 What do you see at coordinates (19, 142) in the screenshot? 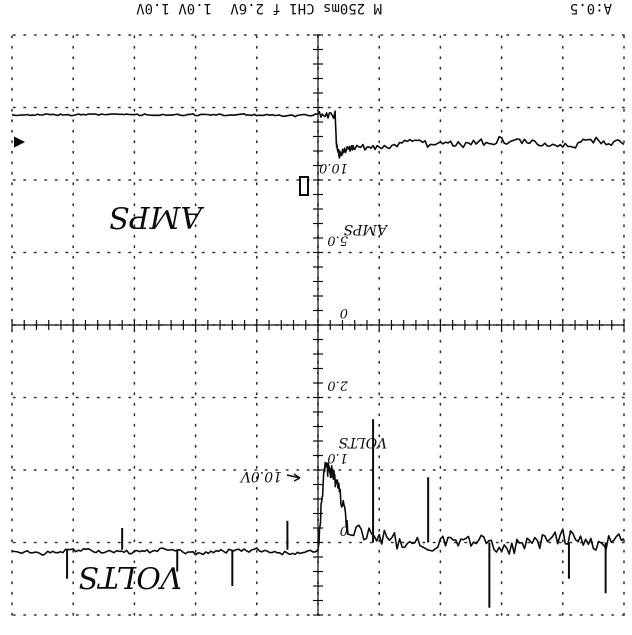
I see `channel-marker-arrow` at bounding box center [19, 142].